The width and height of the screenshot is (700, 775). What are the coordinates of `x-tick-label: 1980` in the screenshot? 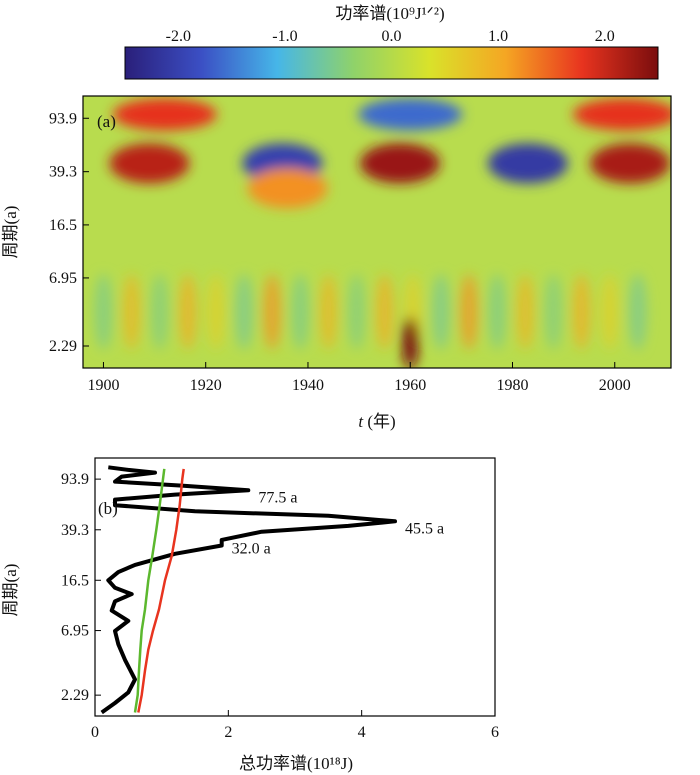 It's located at (512, 385).